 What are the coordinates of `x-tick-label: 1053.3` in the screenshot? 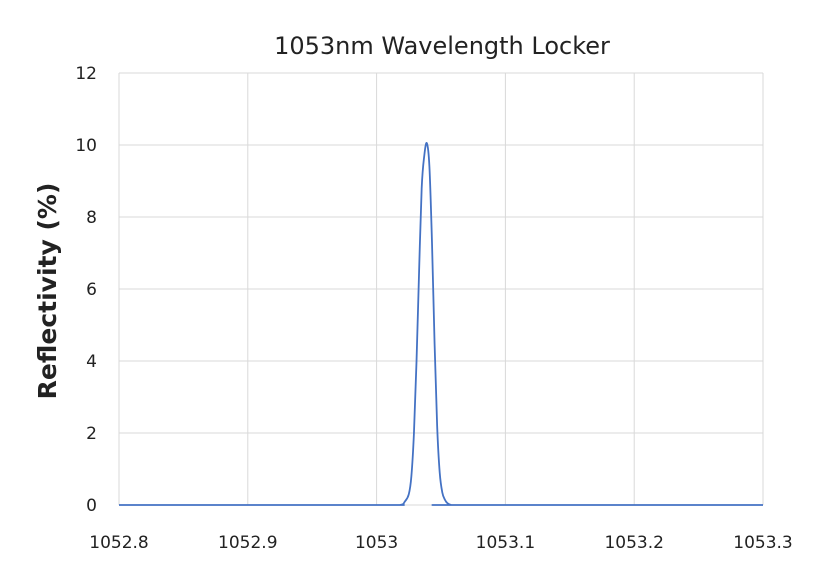 It's located at (762, 543).